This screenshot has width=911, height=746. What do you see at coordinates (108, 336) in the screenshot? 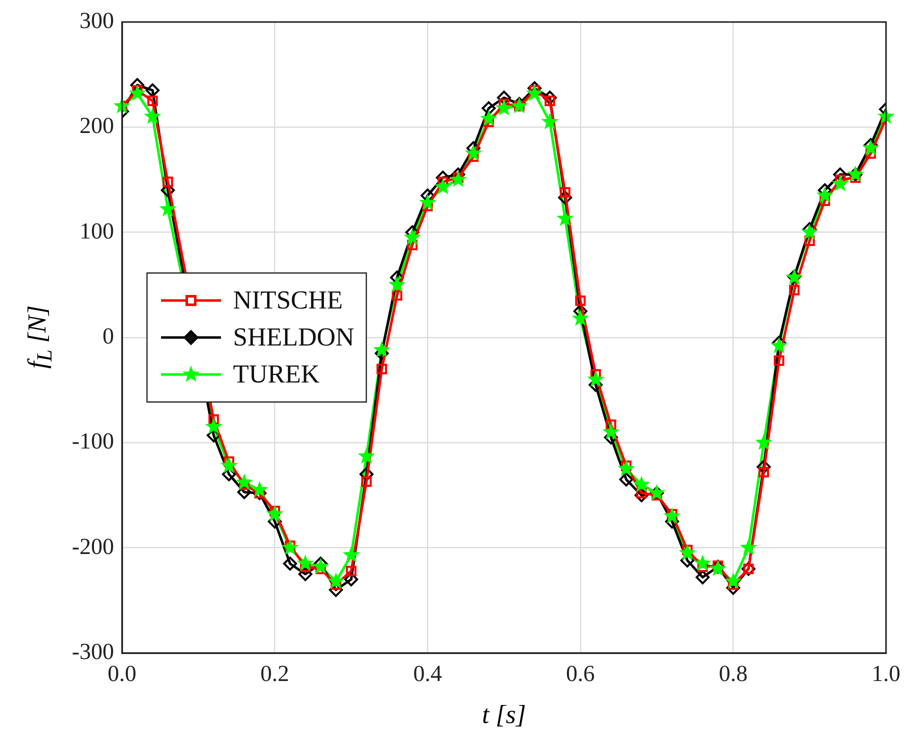
I see `y-tick-label: 0` at bounding box center [108, 336].